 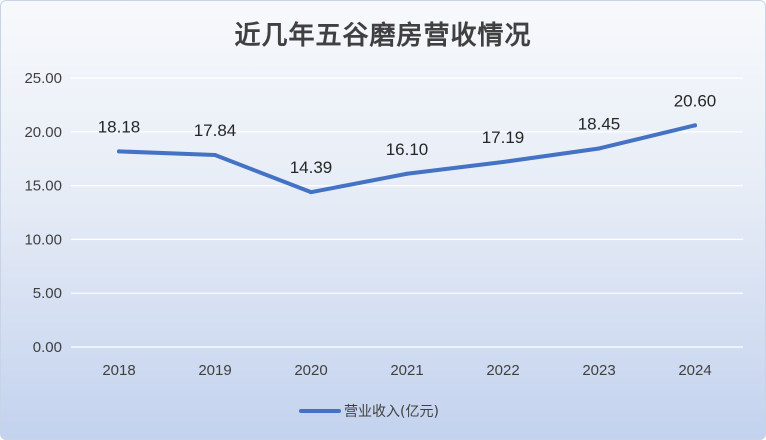 I want to click on data-label: 14.39, so click(x=311, y=167).